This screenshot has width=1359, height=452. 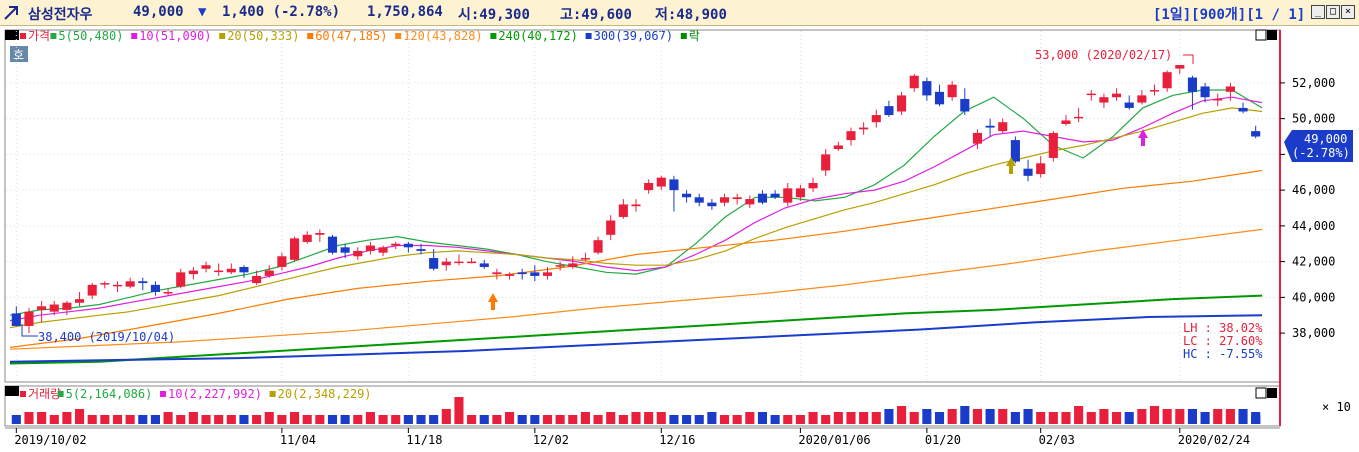 What do you see at coordinates (694, 36) in the screenshot?
I see `price-legend-item: 락` at bounding box center [694, 36].